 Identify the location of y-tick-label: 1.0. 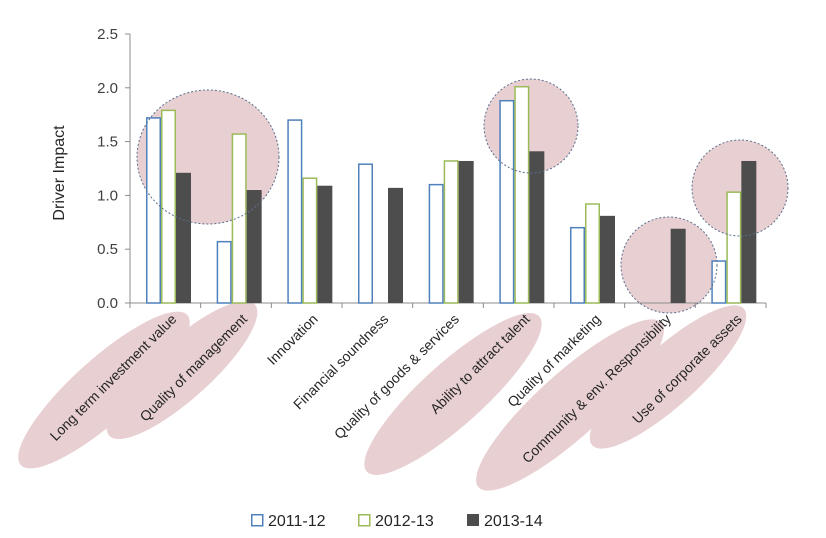
(107, 195).